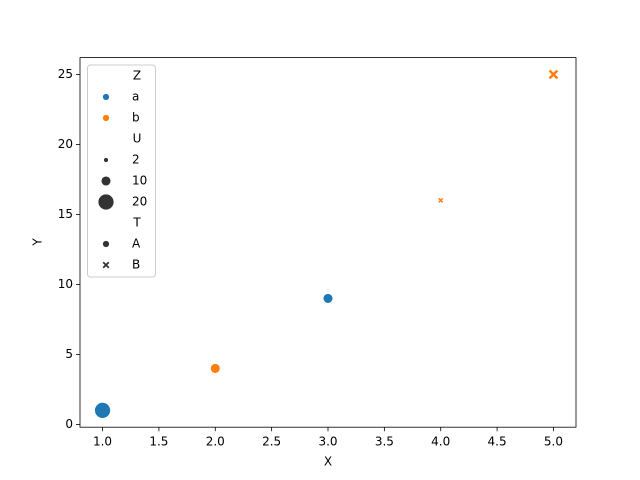  Describe the element at coordinates (158, 442) in the screenshot. I see `x-tick-label: 1.5` at that location.